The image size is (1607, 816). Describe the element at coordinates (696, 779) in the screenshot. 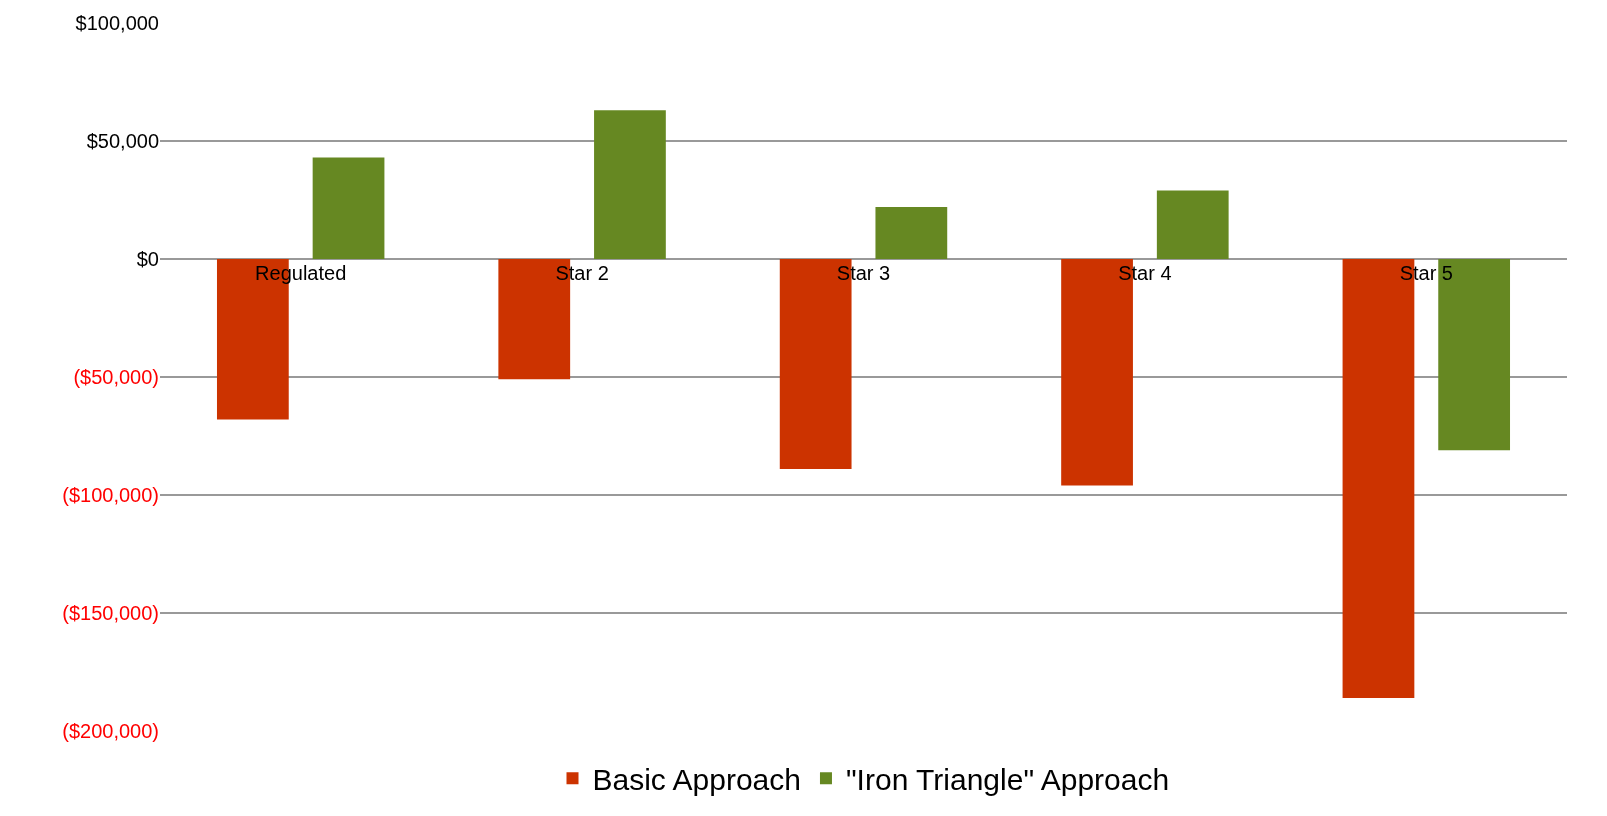

I see `legend-label: Basic Approach` at that location.